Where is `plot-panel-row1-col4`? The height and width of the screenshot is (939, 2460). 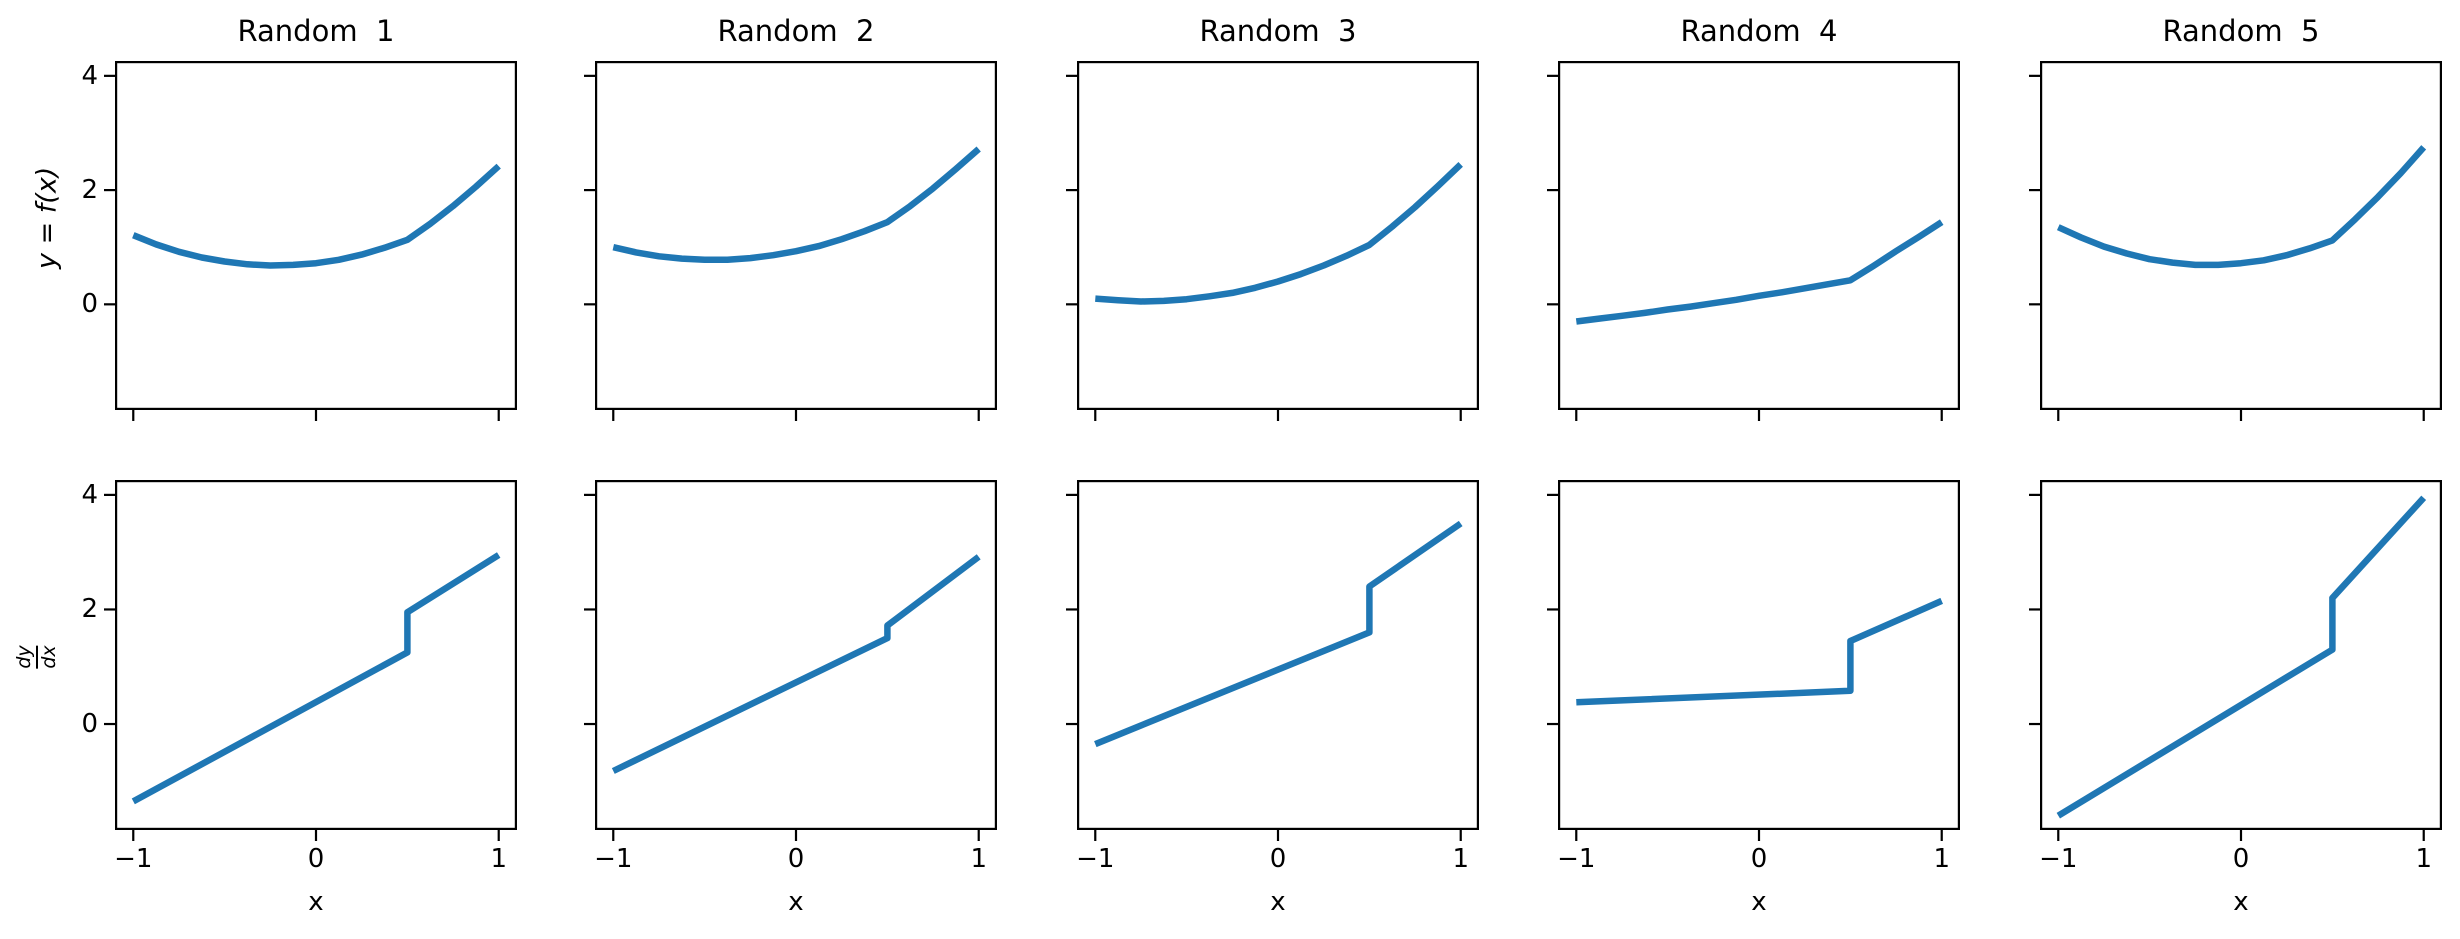 plot-panel-row1-col4 is located at coordinates (1753, 241).